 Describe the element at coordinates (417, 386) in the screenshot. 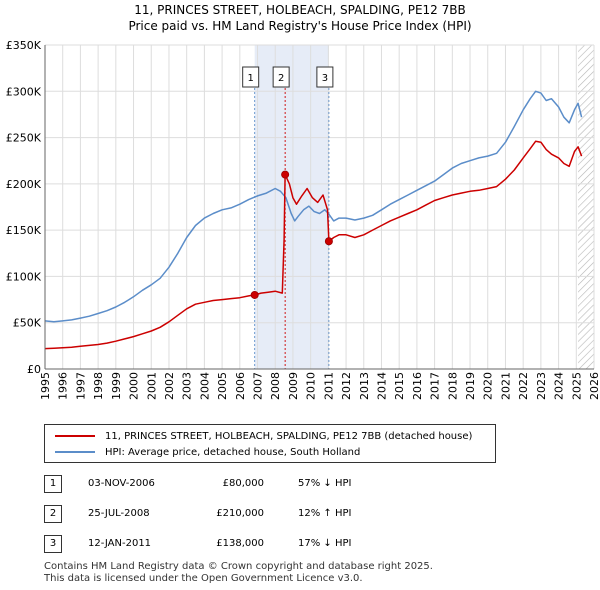

I see `x-tick-label: 2016` at that location.